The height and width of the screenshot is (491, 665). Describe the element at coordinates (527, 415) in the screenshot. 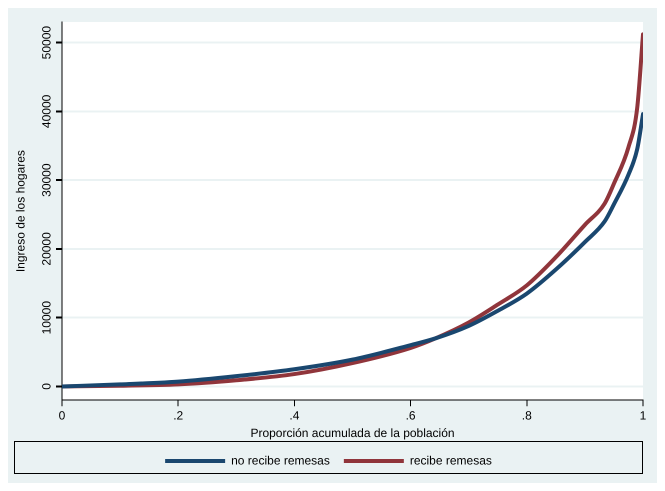

I see `x-tick-label: .8` at that location.